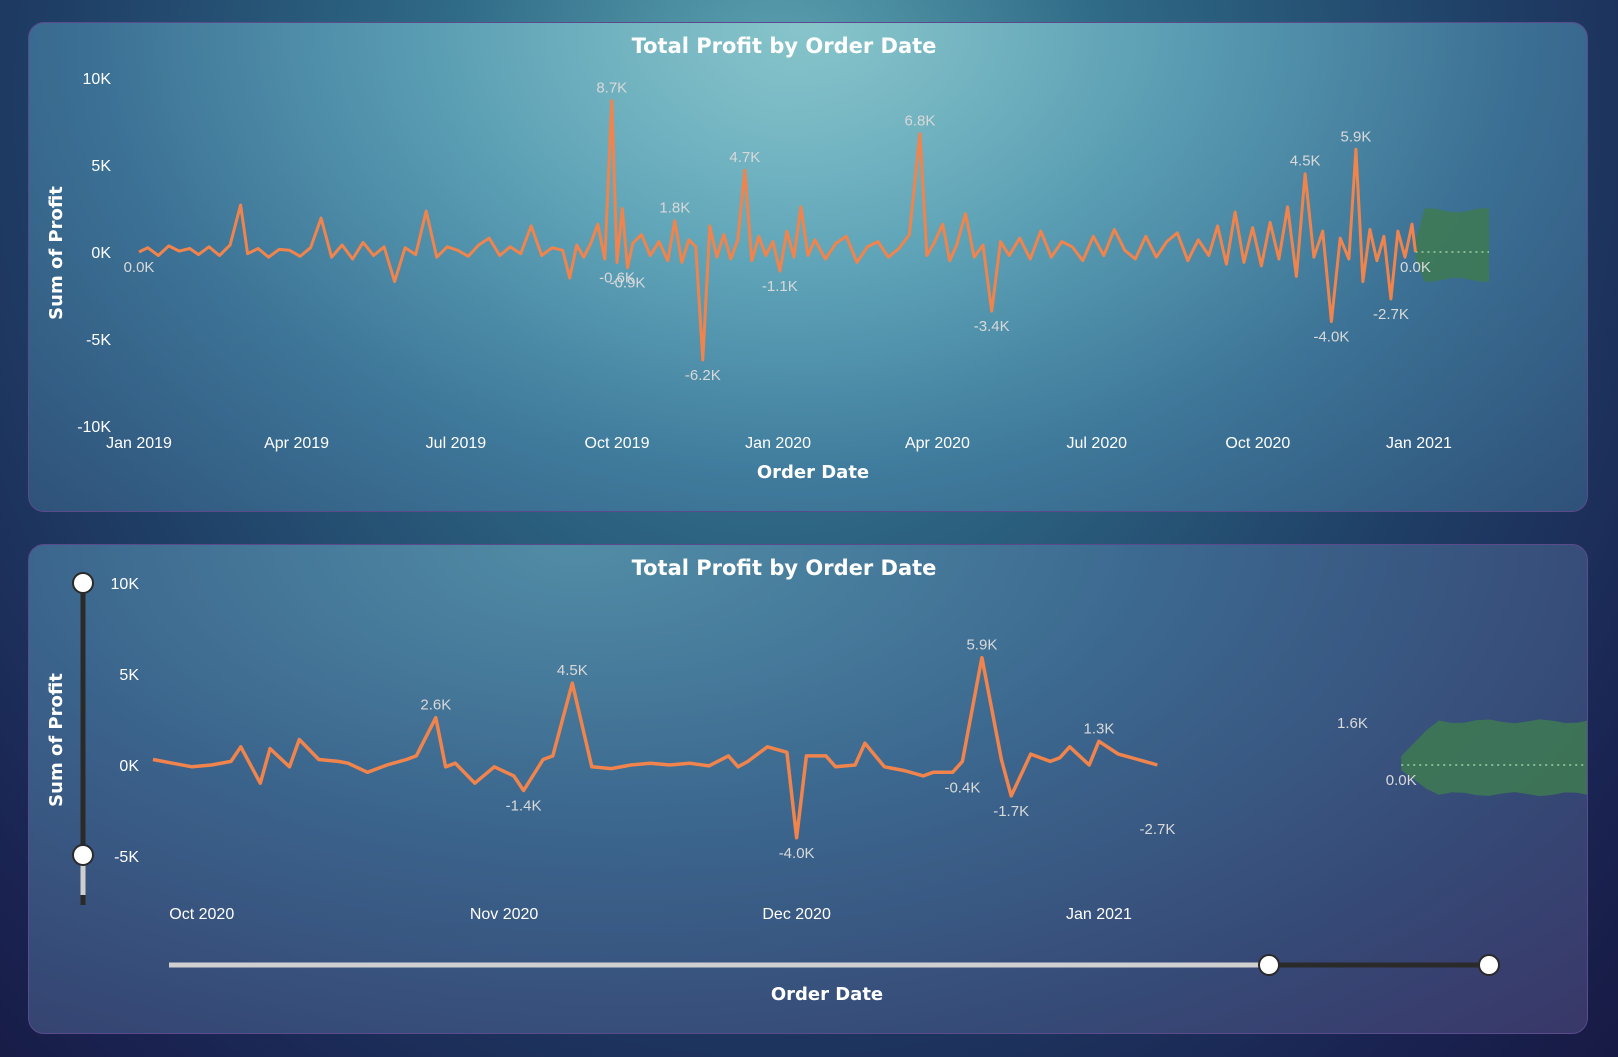 The height and width of the screenshot is (1057, 1618). Describe the element at coordinates (83, 583) in the screenshot. I see `y-zoom-handle-top` at that location.